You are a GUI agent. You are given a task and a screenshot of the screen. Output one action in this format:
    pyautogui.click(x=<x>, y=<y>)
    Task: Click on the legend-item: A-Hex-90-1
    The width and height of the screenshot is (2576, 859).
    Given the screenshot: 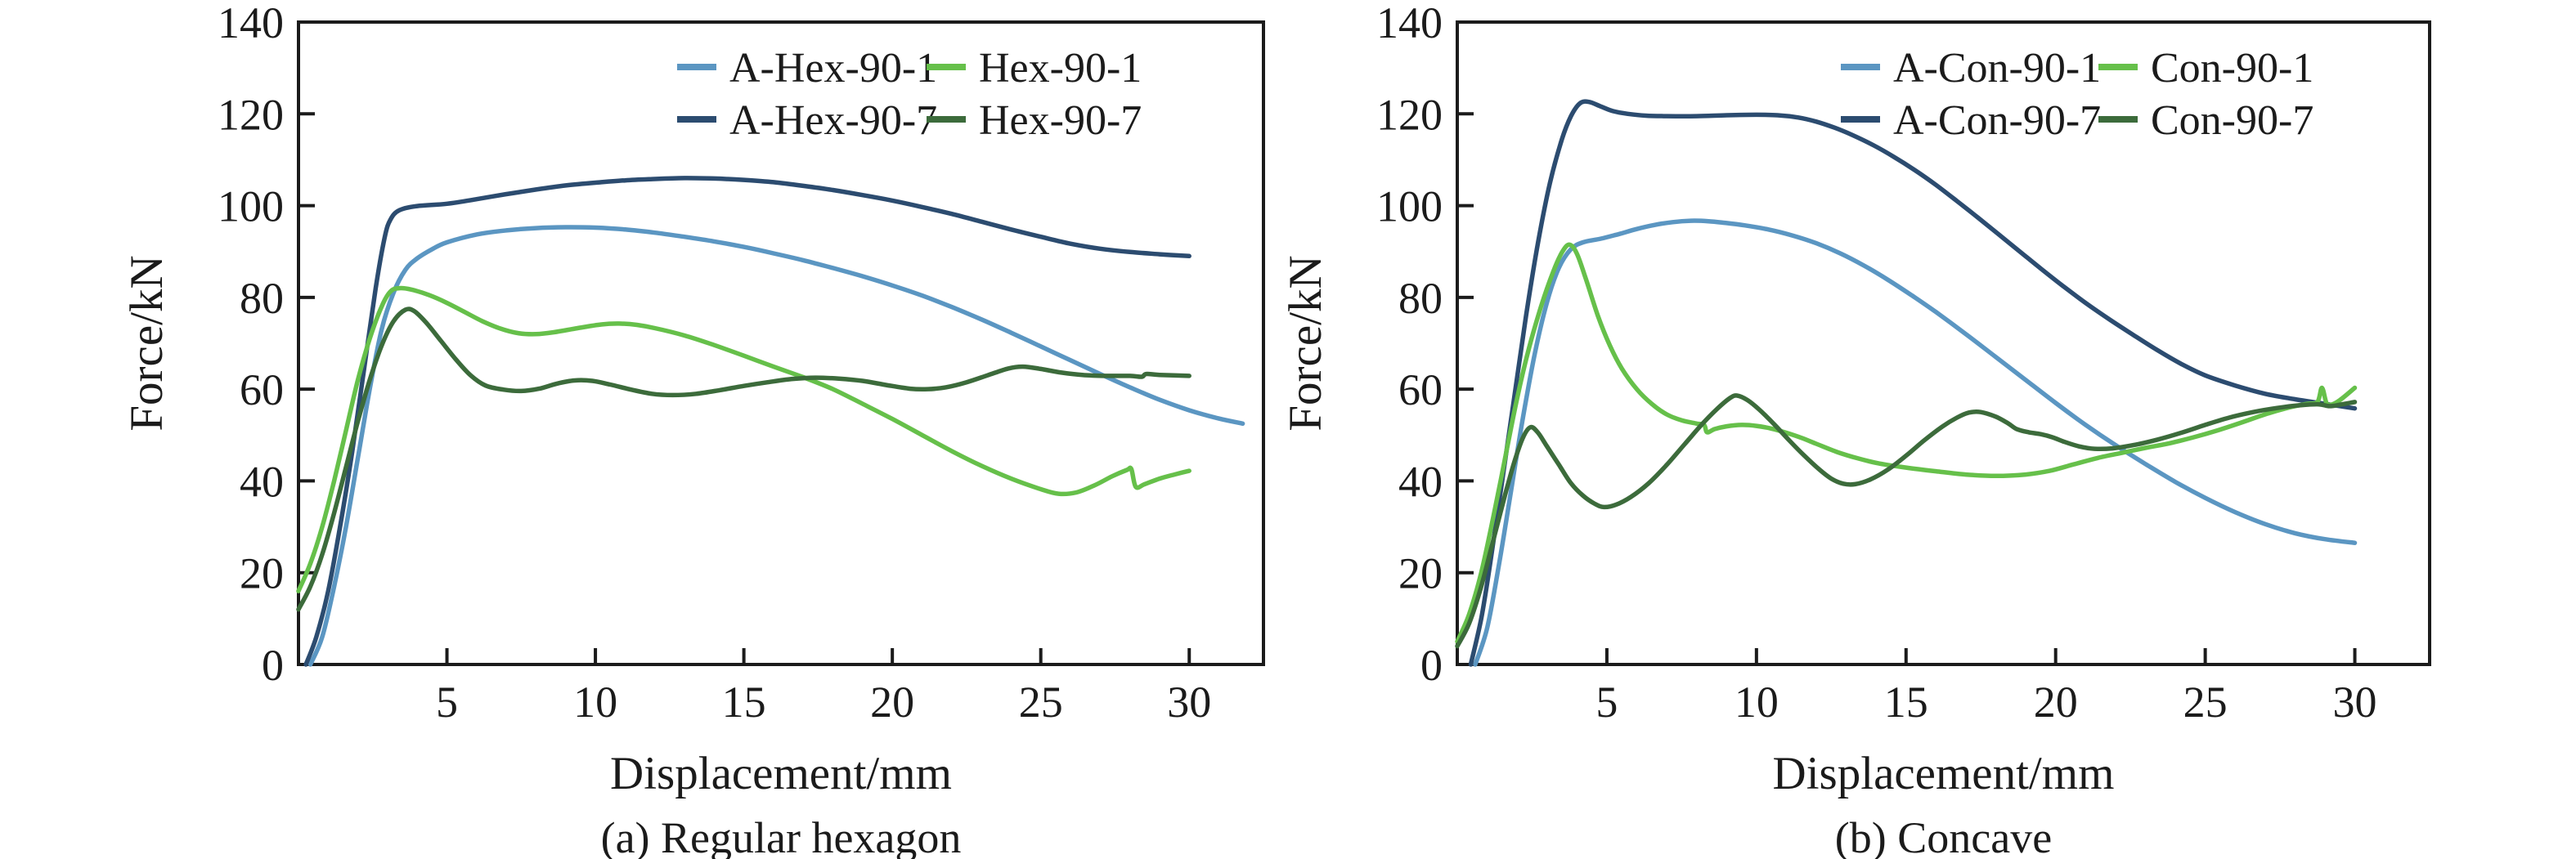 What is the action you would take?
    pyautogui.click(x=807, y=68)
    